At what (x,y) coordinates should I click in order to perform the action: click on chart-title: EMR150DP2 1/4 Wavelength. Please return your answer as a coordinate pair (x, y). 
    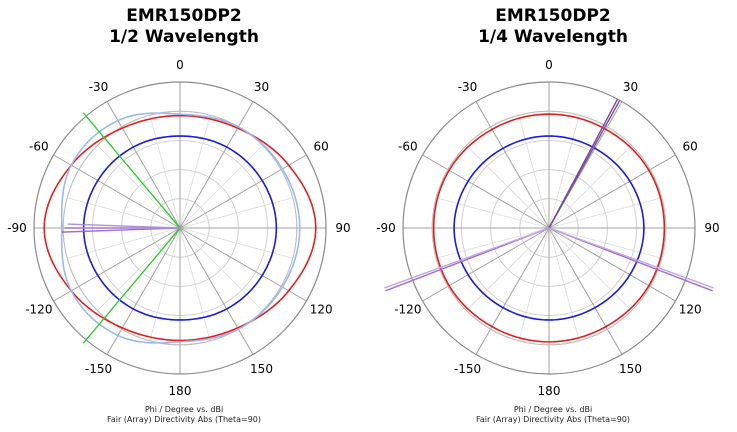
    Looking at the image, I should click on (553, 27).